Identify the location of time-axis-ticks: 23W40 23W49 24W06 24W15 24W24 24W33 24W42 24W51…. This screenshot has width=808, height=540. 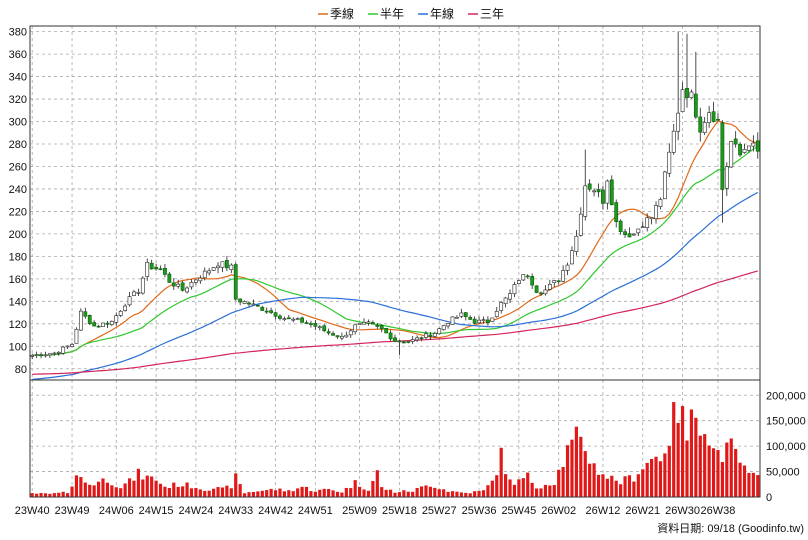
(375, 511).